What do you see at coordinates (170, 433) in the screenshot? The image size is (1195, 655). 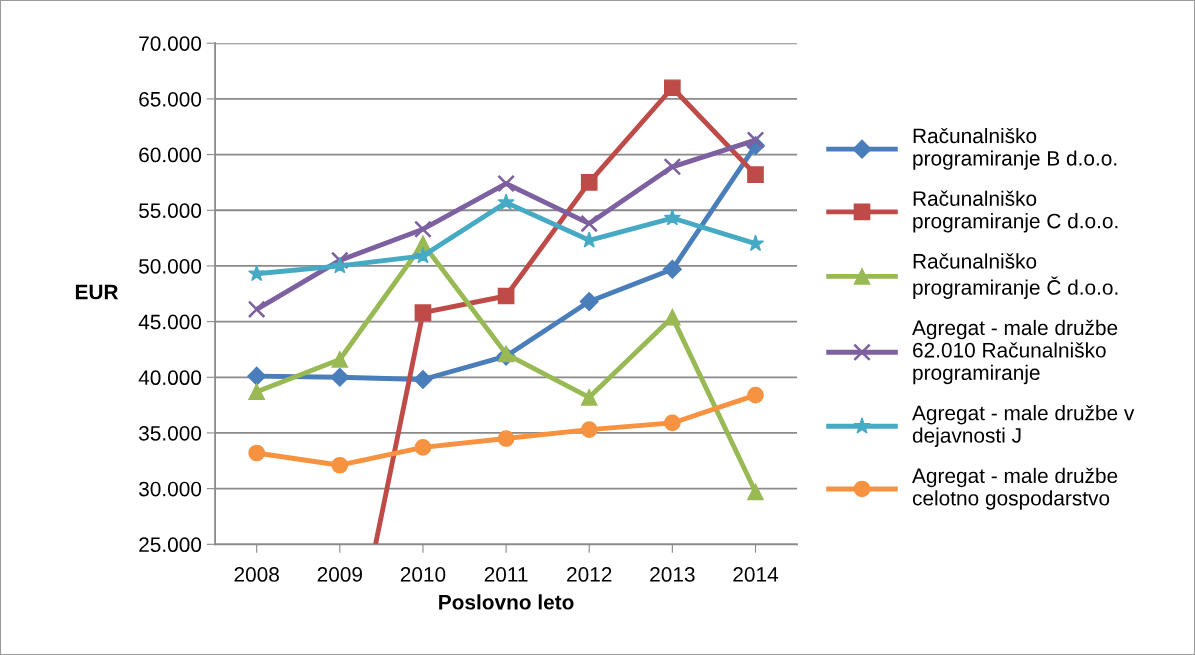 I see `y-tick-label: 35.000` at bounding box center [170, 433].